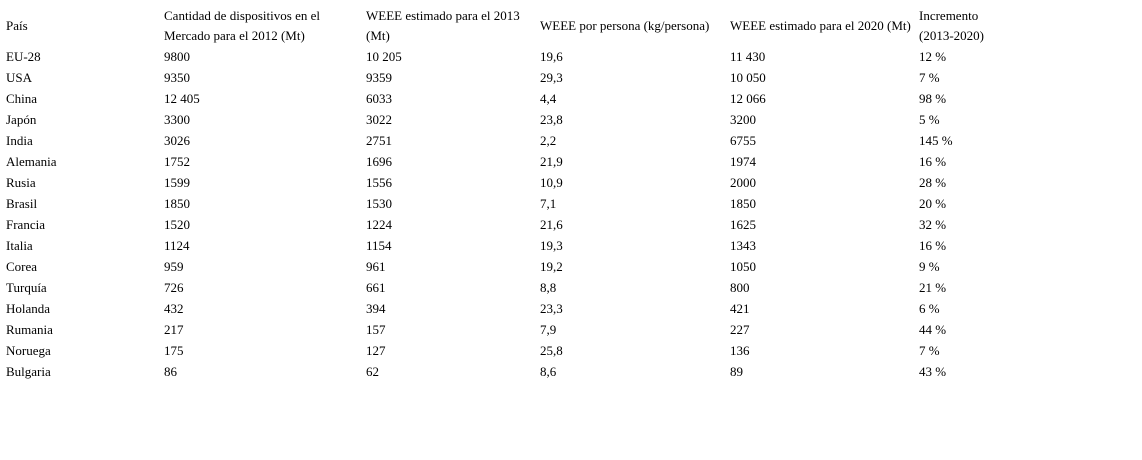  Describe the element at coordinates (23, 56) in the screenshot. I see `cell-country: EU-28` at that location.